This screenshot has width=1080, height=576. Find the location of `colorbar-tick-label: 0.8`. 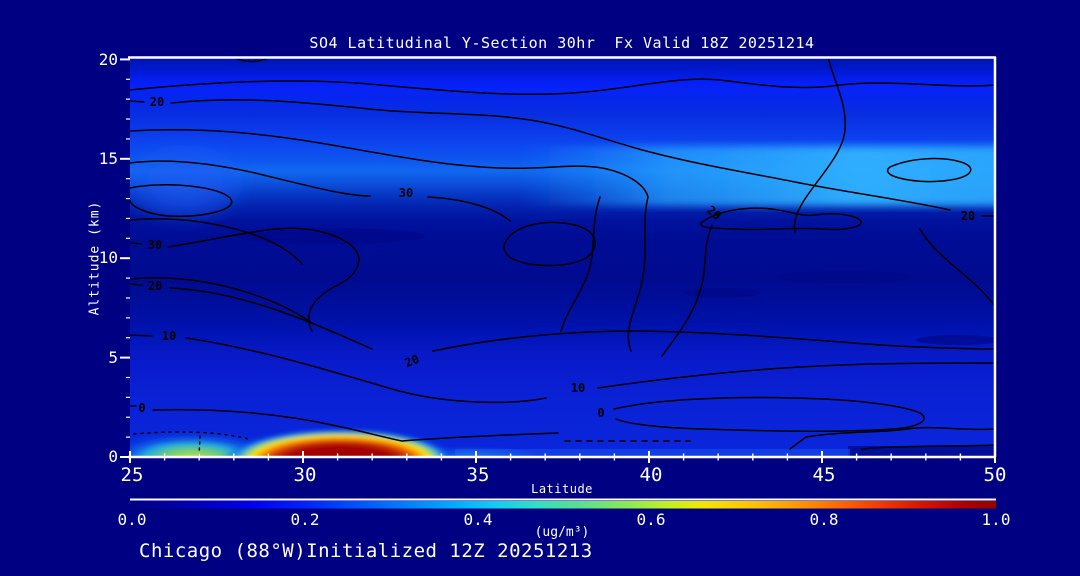

colorbar-tick-label: 0.8 is located at coordinates (824, 519).